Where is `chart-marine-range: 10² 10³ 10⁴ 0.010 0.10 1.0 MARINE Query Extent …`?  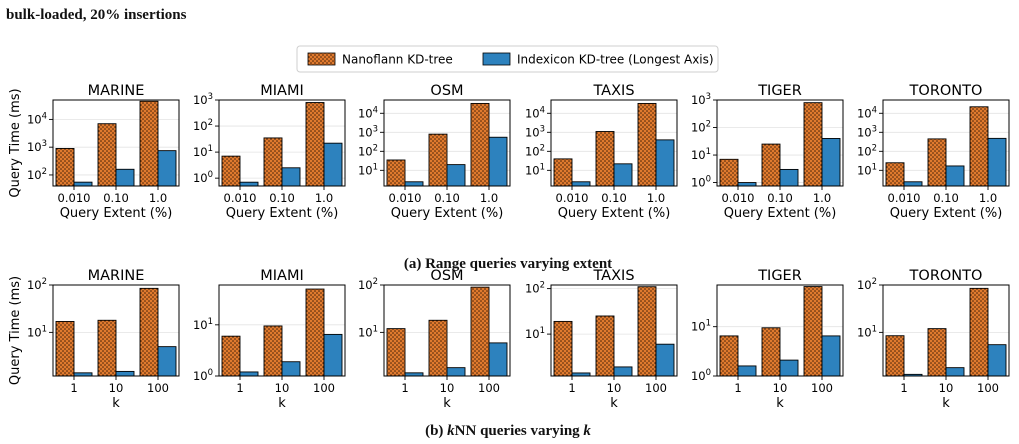 chart-marine-range: 10² 10³ 10⁴ 0.010 0.10 1.0 MARINE Query Extent … is located at coordinates (94, 152).